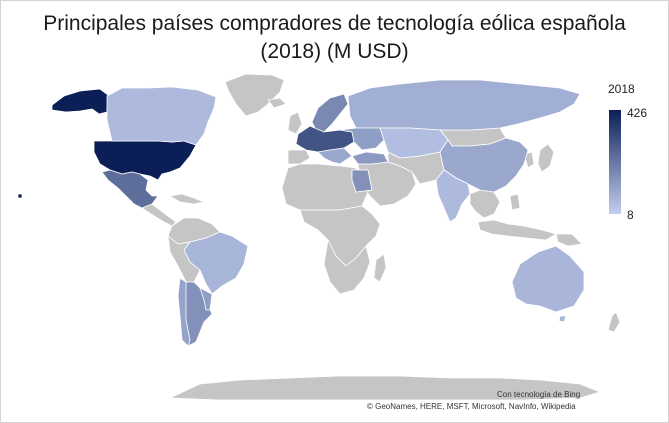 This screenshot has height=423, width=669. Describe the element at coordinates (539, 394) in the screenshot. I see `attribution-bing: Con tecnología de Bing` at that location.